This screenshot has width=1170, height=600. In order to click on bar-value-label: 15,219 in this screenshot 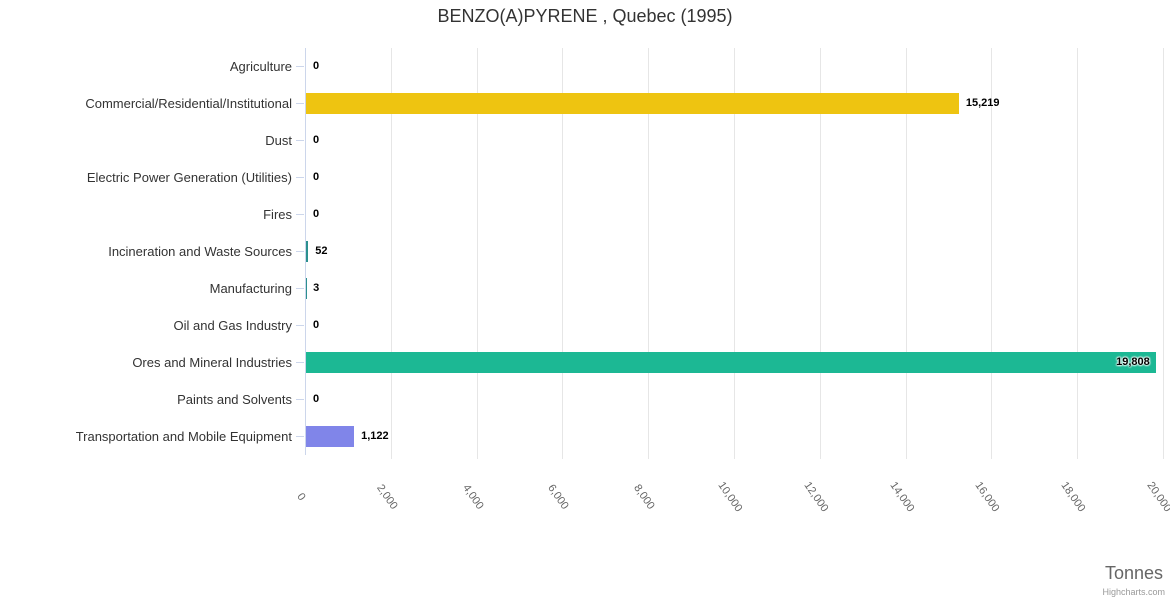, I will do `click(982, 102)`.